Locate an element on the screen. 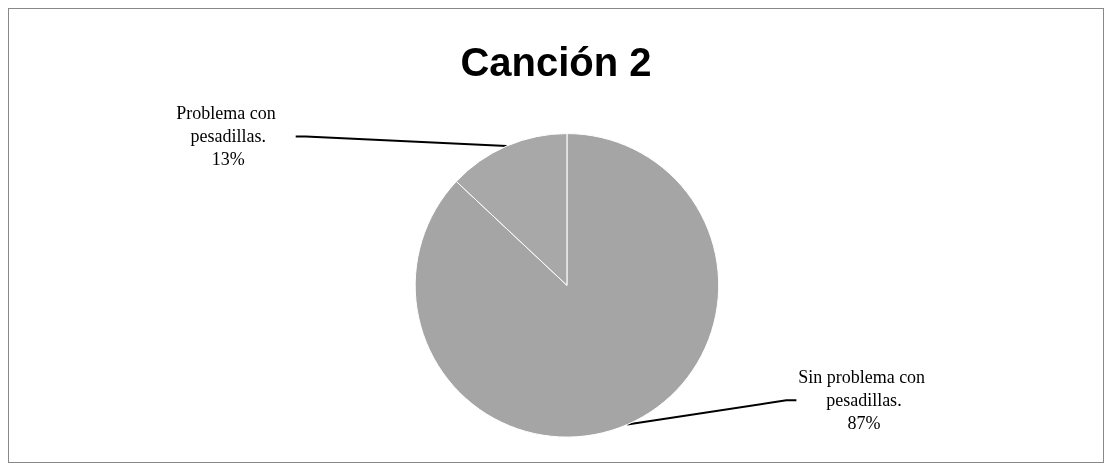  data-label: 13% is located at coordinates (228, 159).